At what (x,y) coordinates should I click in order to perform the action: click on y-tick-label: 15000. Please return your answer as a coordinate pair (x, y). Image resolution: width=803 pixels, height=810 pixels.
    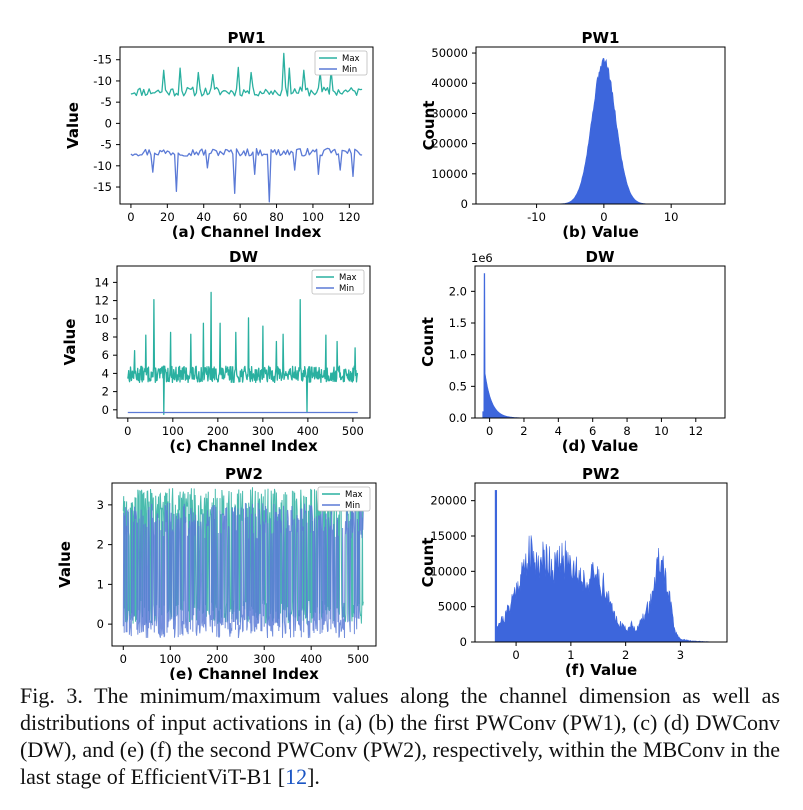
    Looking at the image, I should click on (448, 536).